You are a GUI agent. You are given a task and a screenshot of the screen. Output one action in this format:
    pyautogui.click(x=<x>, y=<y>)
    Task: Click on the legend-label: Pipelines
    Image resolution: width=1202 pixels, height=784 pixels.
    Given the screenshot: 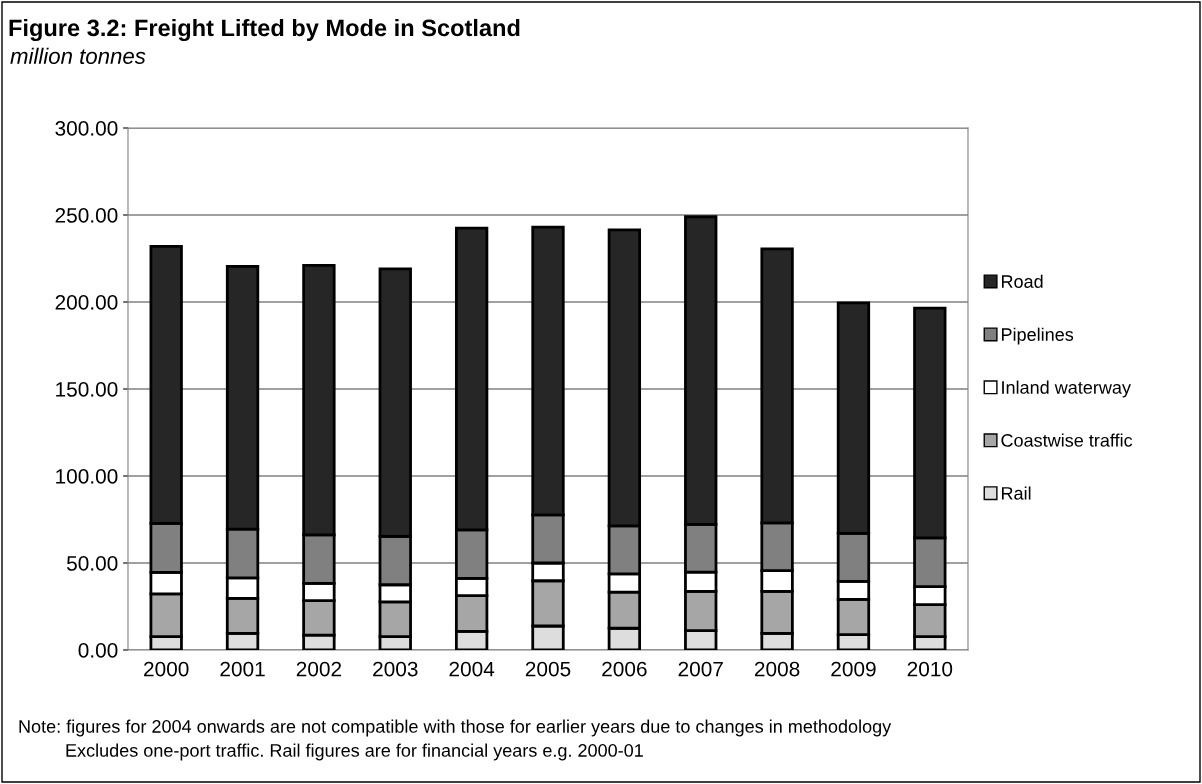 What is the action you would take?
    pyautogui.click(x=1037, y=336)
    